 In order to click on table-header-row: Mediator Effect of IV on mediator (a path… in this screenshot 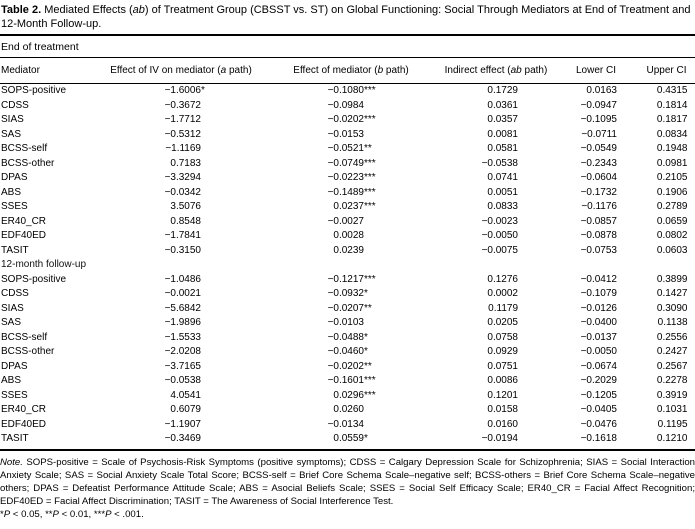, I will do `click(347, 70)`.